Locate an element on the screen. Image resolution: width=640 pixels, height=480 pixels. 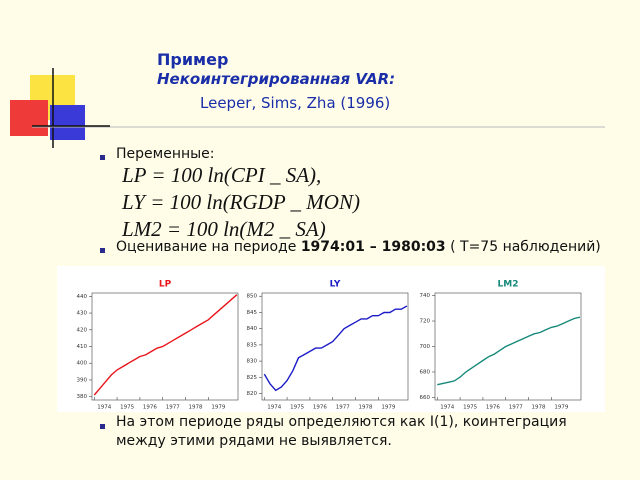
y-tick-label: 820 is located at coordinates (252, 394).